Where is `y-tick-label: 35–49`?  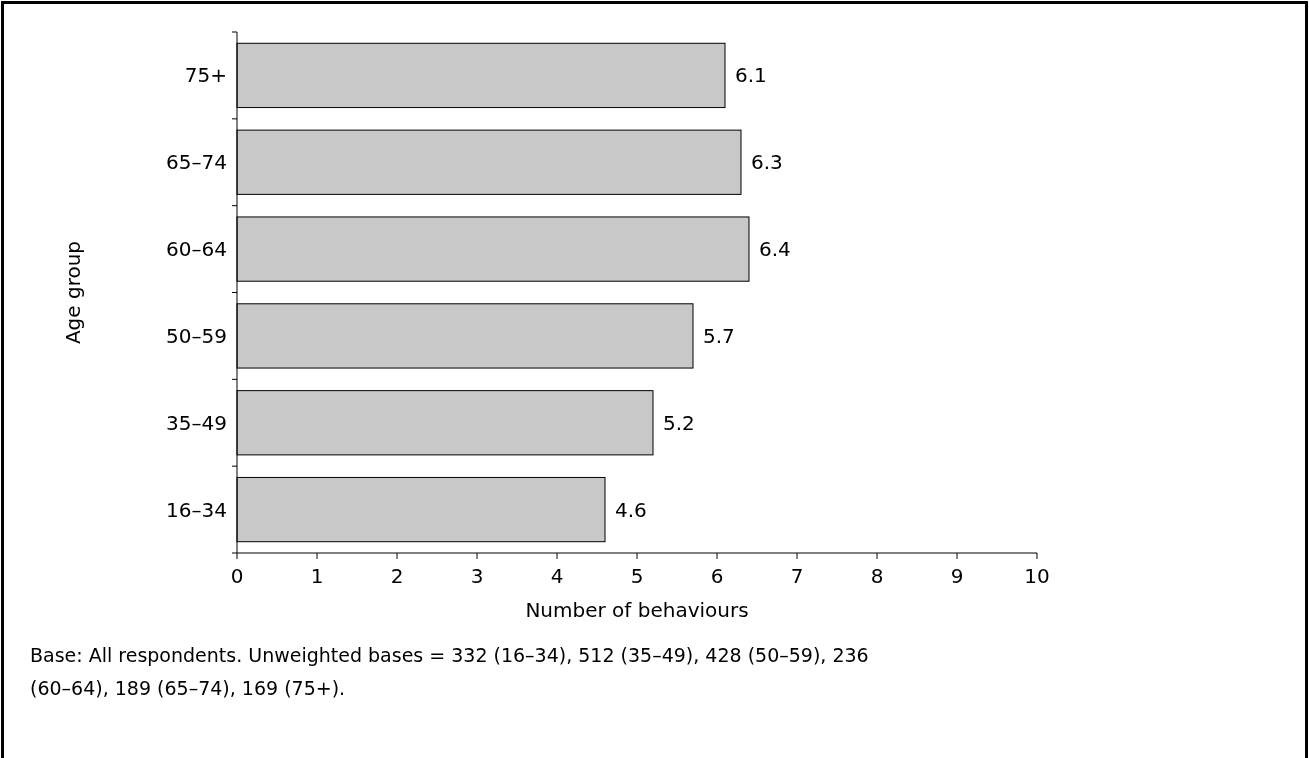
y-tick-label: 35–49 is located at coordinates (196, 422).